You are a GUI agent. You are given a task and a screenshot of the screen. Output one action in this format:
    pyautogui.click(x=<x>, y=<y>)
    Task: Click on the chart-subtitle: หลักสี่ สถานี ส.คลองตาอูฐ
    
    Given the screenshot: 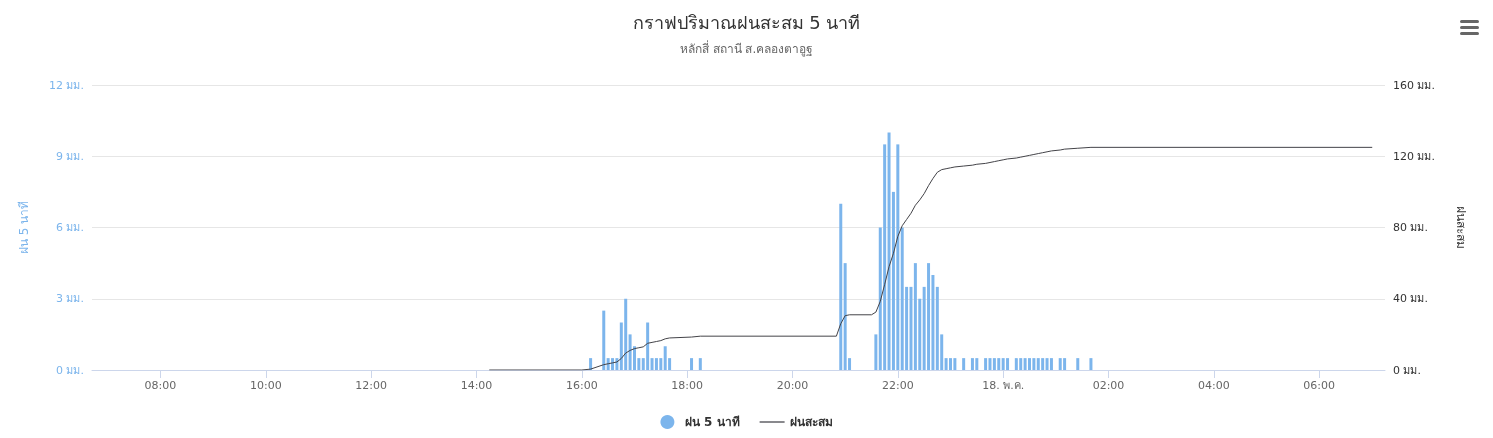 What is the action you would take?
    pyautogui.click(x=746, y=48)
    